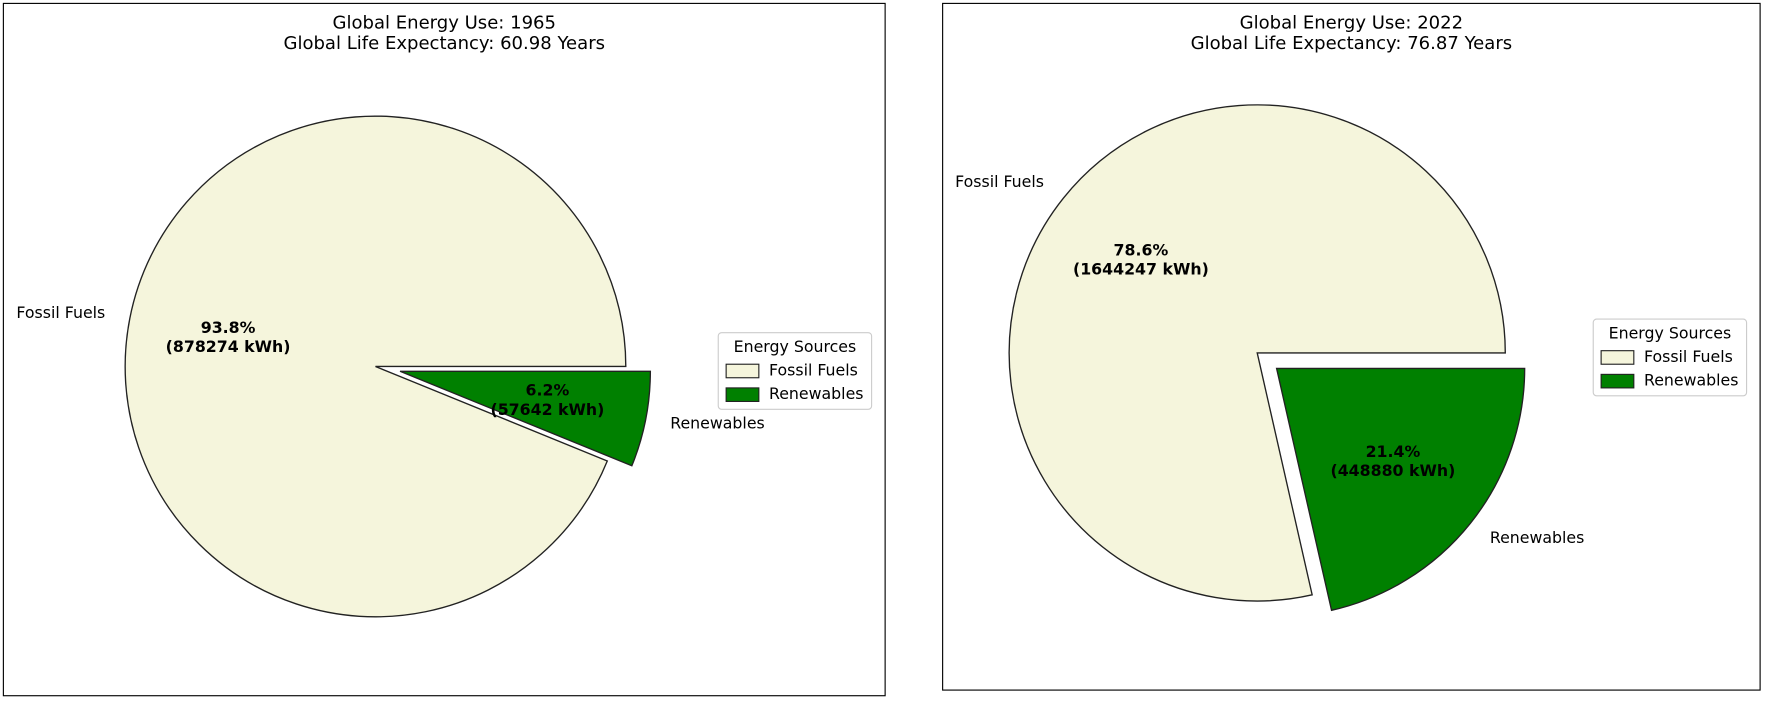 This screenshot has height=702, width=1768. What do you see at coordinates (1352, 23) in the screenshot?
I see `chart-title: Global Energy Use: 2022` at bounding box center [1352, 23].